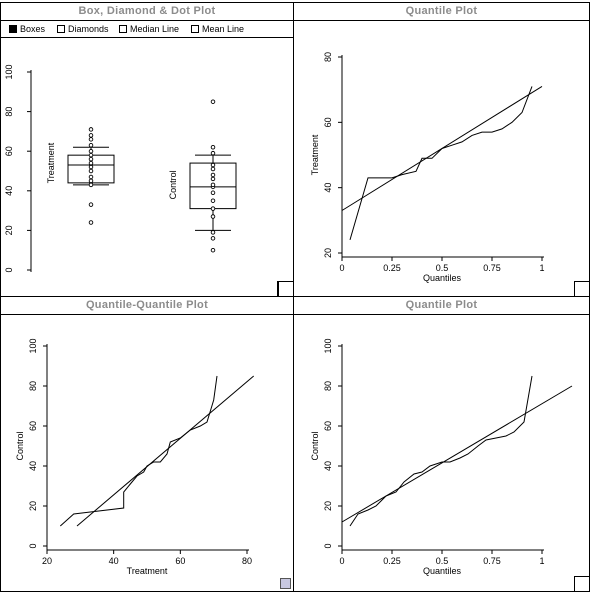 This screenshot has height=592, width=590. Describe the element at coordinates (217, 29) in the screenshot. I see `mean-line-toggle: Mean Line` at that location.